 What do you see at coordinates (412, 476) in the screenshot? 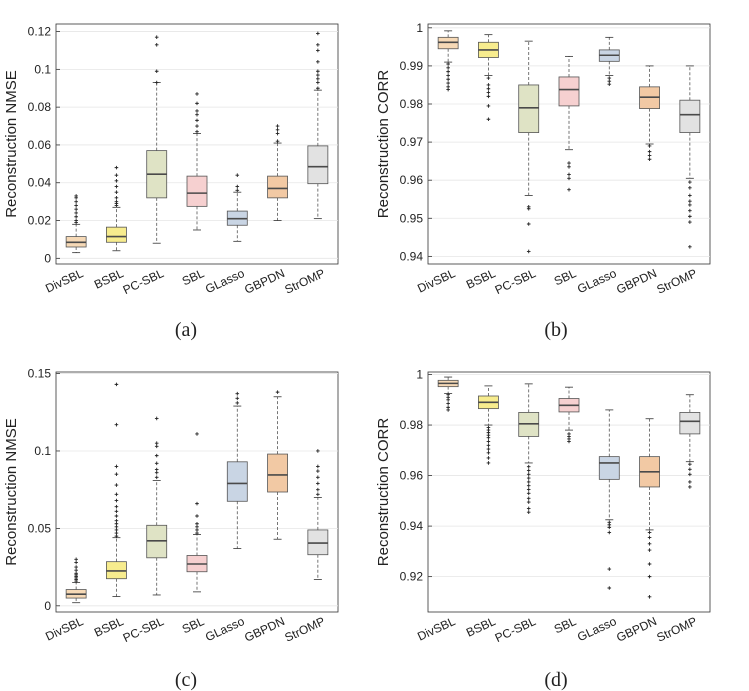
I see `y-tick-labels: 0.92 0.94 0.96 0.98 1` at bounding box center [412, 476].